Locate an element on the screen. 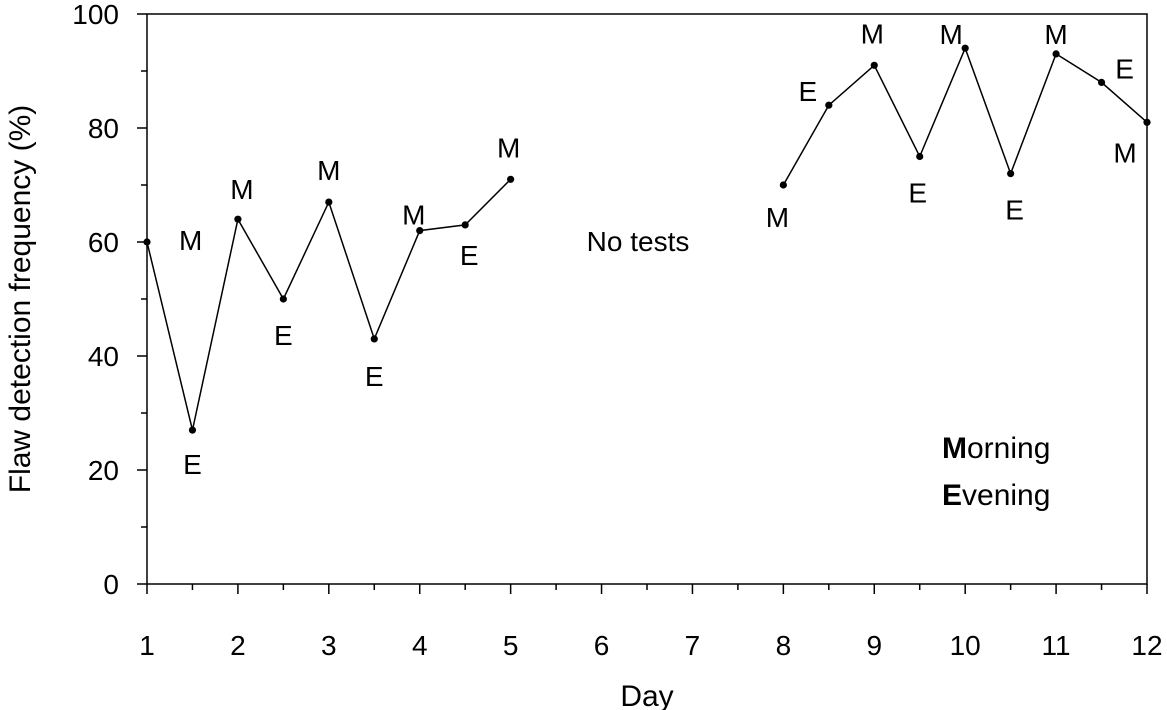 The image size is (1167, 710). x-tick-label: 1 is located at coordinates (147, 645).